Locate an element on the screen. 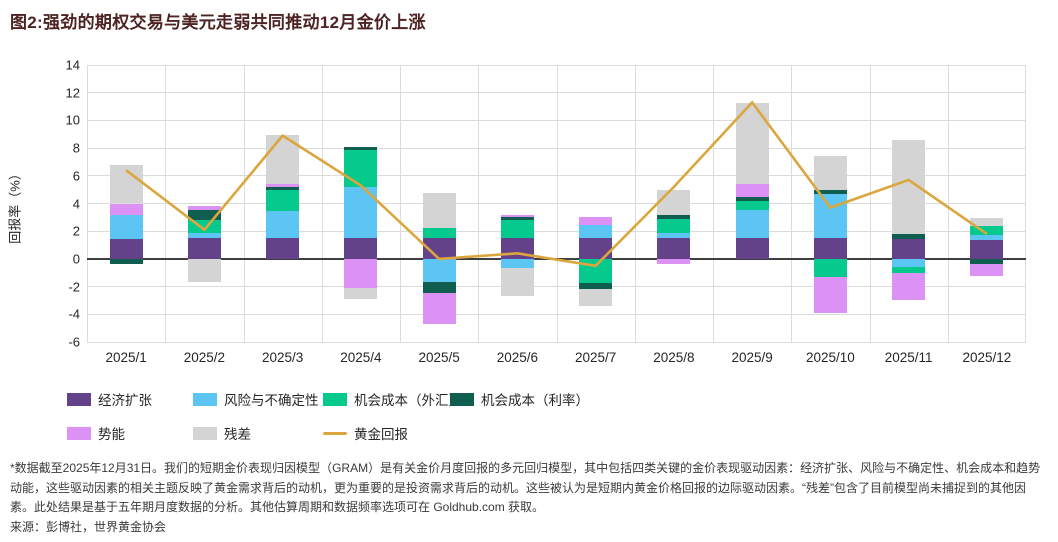 This screenshot has width=1058, height=542. legend-label: 黄金回报 is located at coordinates (381, 434).